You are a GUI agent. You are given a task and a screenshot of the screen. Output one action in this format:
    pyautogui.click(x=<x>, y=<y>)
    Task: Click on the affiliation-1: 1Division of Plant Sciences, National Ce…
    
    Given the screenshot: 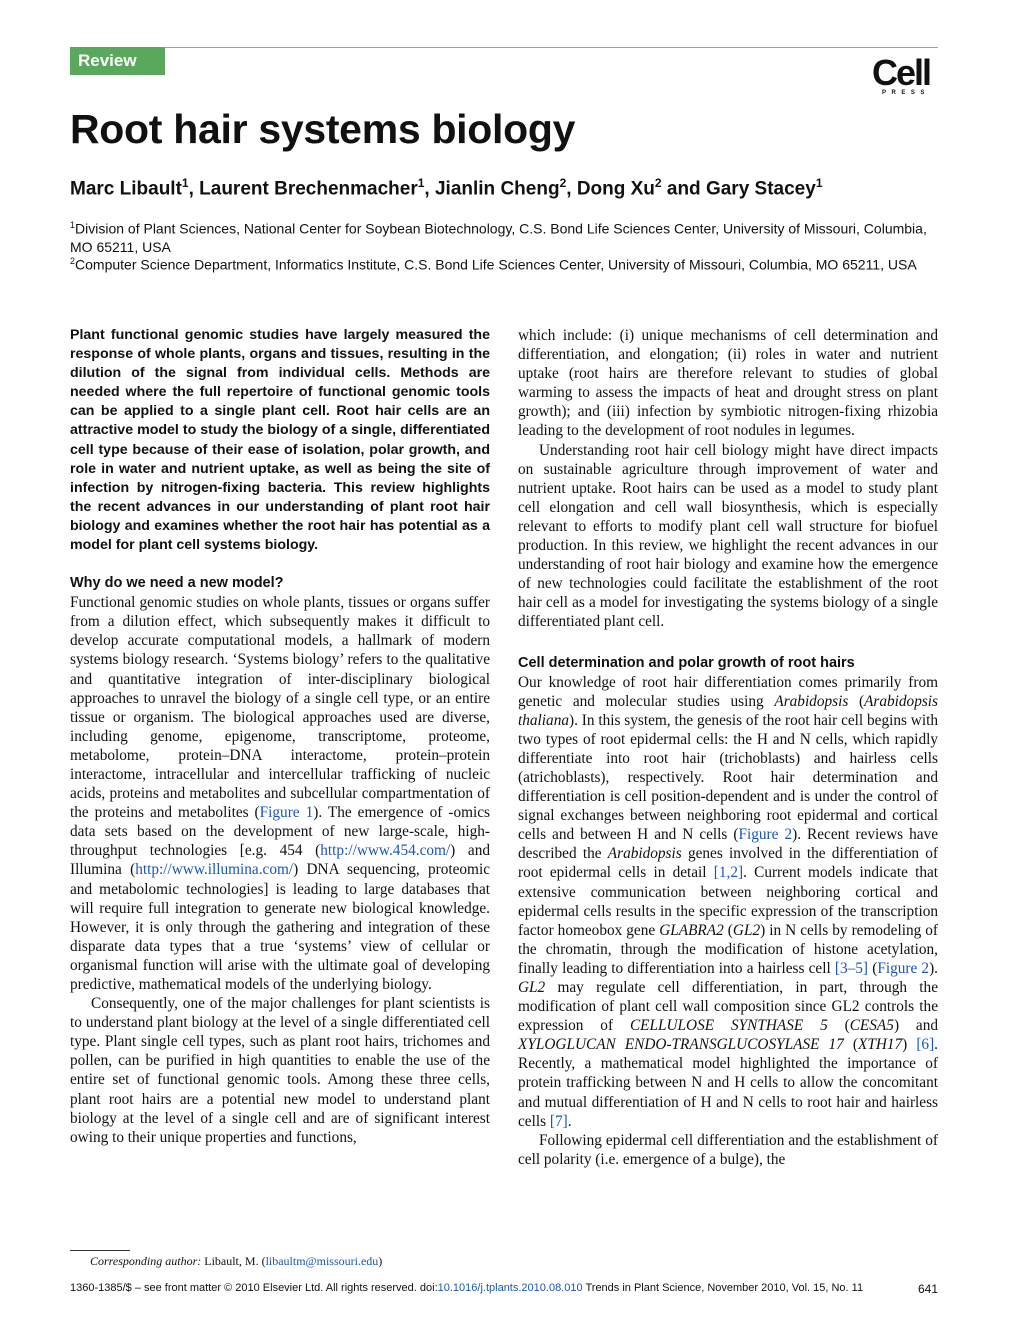 What is the action you would take?
    pyautogui.click(x=498, y=237)
    